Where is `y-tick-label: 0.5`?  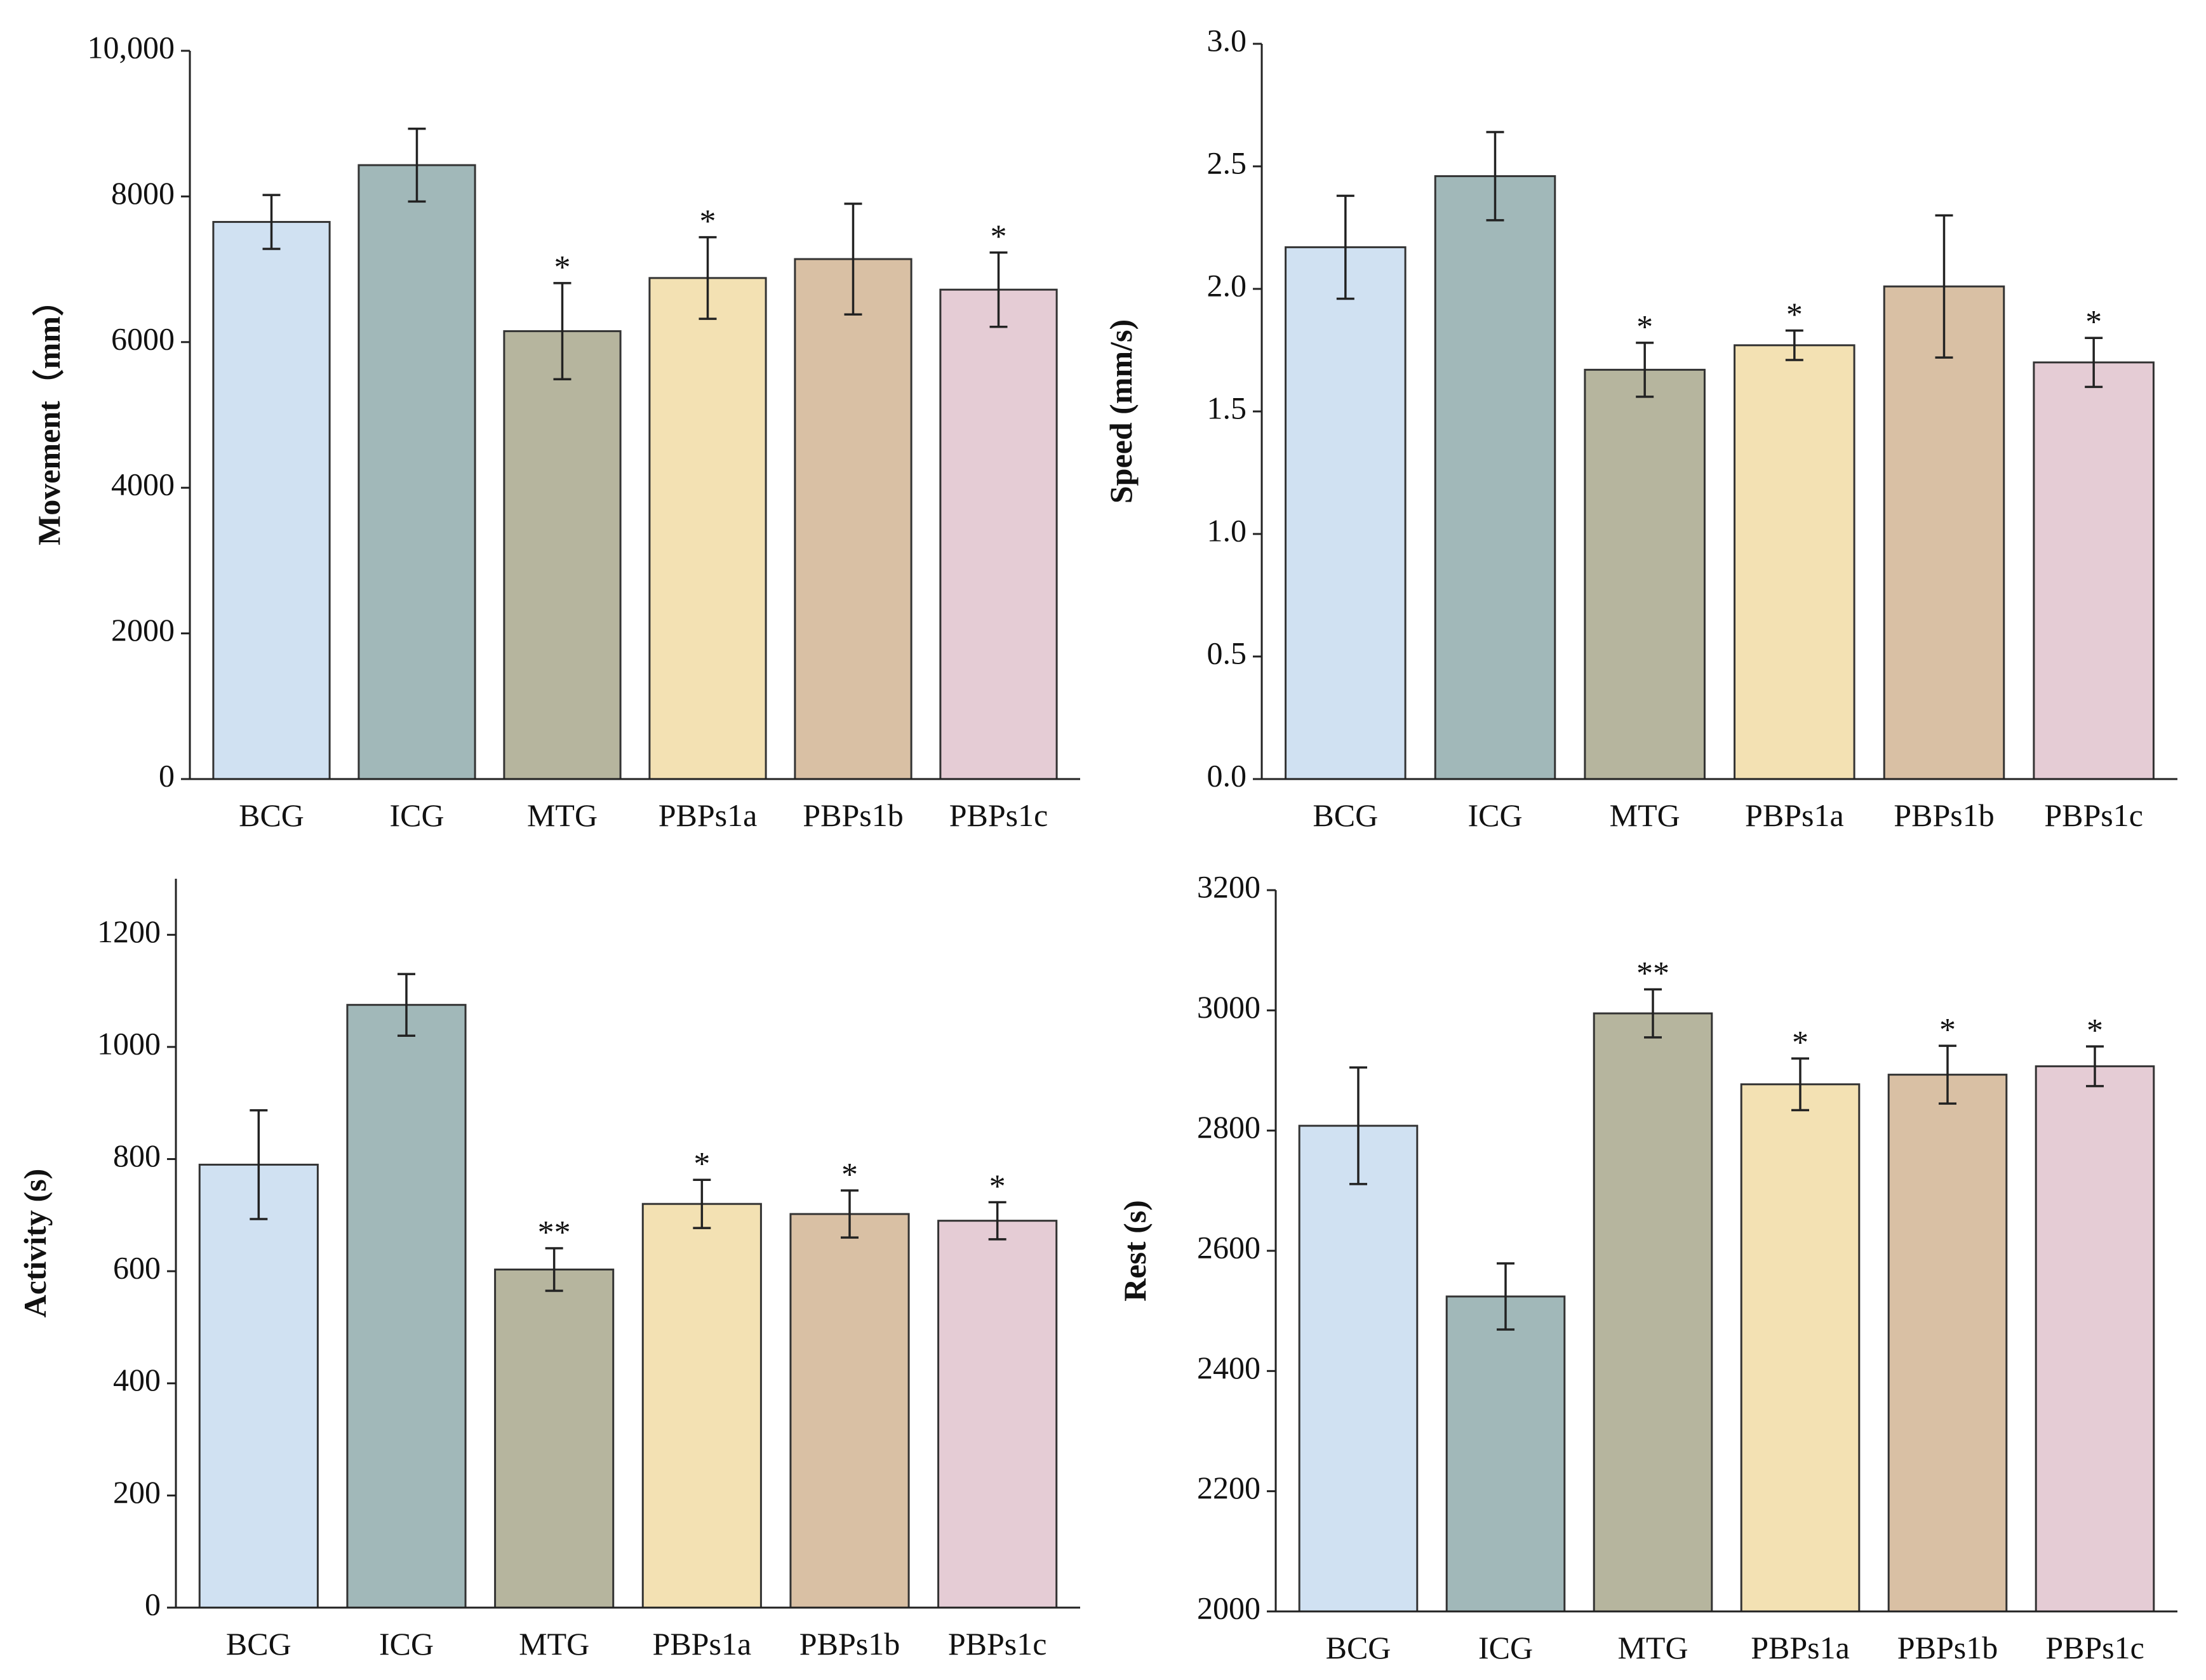 y-tick-label: 0.5 is located at coordinates (1227, 652).